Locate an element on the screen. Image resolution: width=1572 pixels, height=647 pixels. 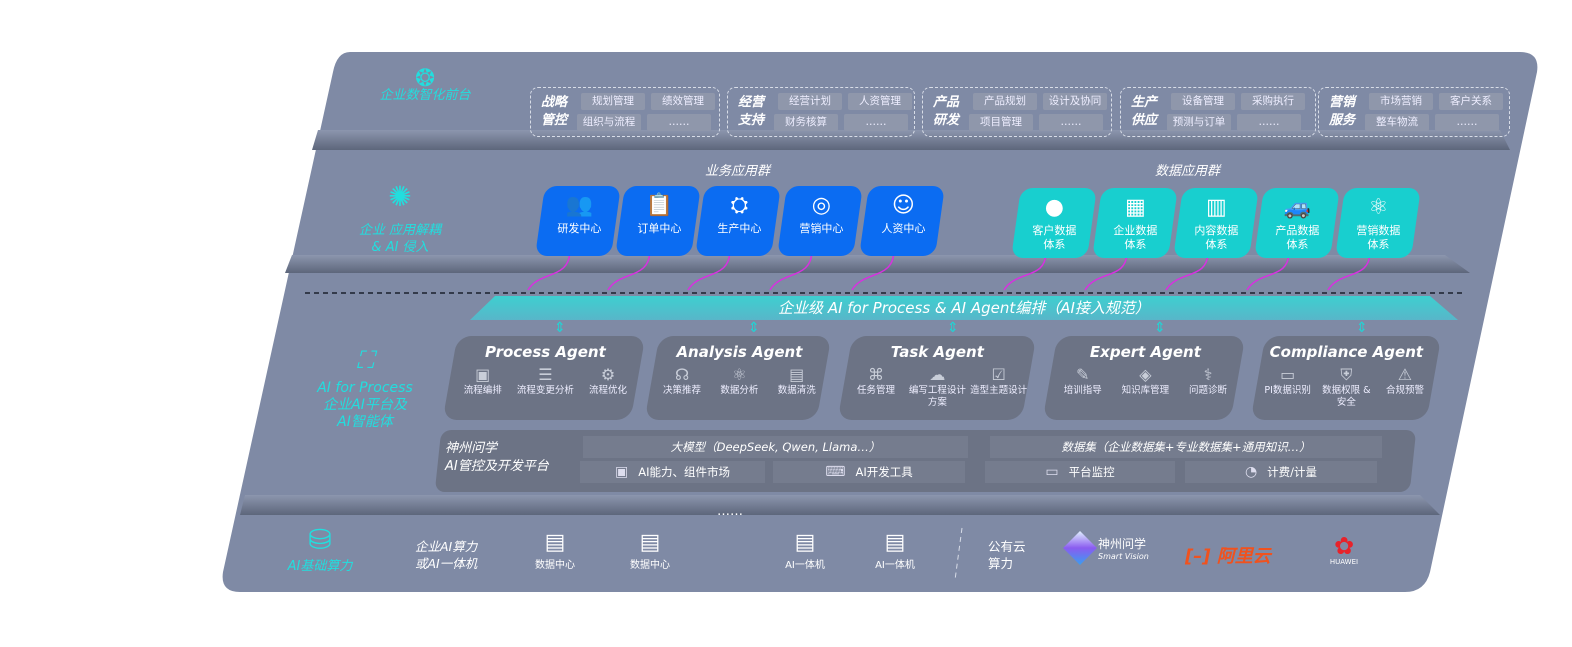
business-apps-card: 📋 订单中心 is located at coordinates (658, 221).